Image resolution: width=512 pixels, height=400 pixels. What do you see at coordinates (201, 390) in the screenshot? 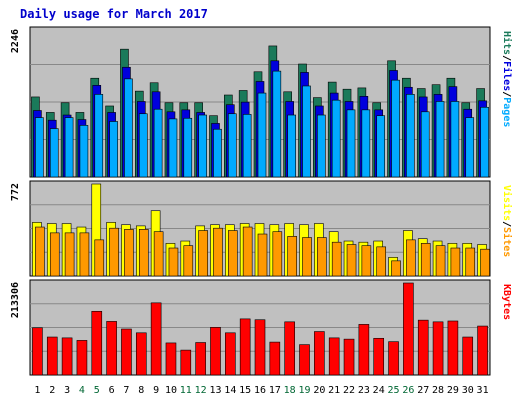
I see `day-label: 12` at bounding box center [201, 390].